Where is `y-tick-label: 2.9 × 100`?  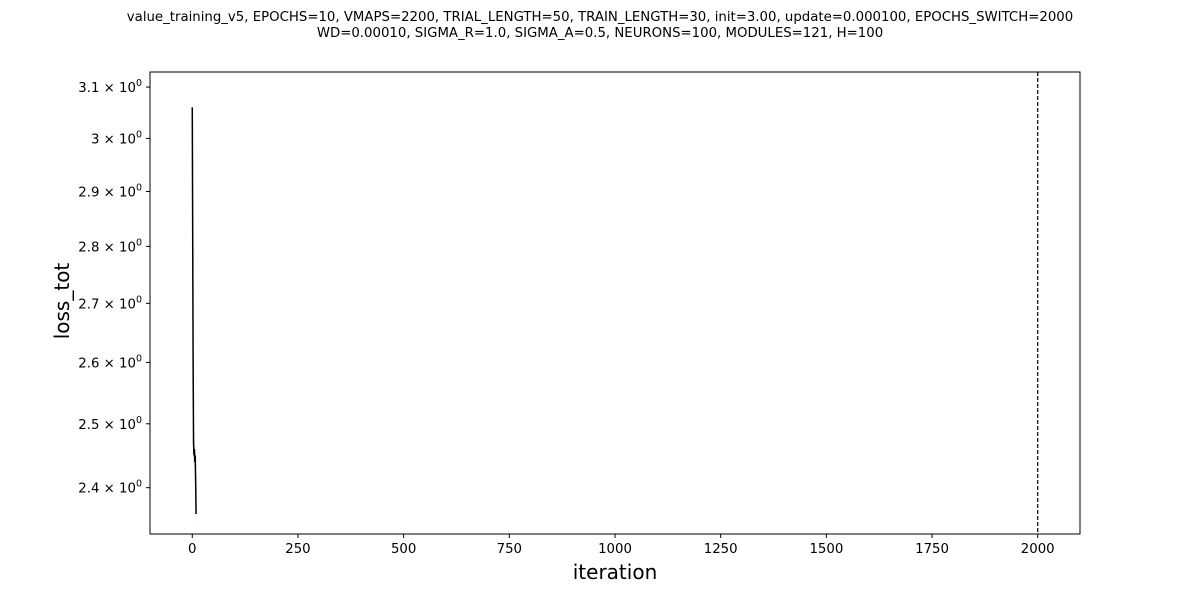
y-tick-label: 2.9 × 100 is located at coordinates (110, 191).